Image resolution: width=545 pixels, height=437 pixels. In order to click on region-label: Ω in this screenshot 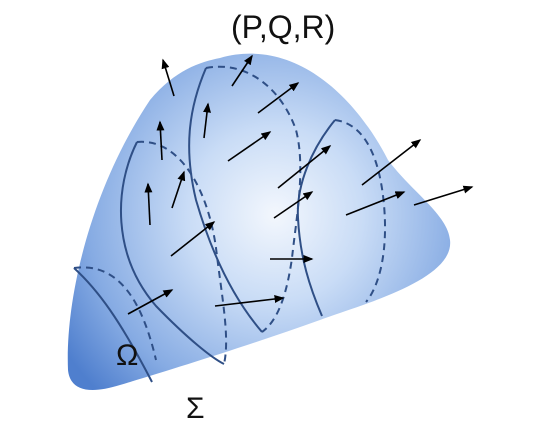, I will do `click(127, 355)`.